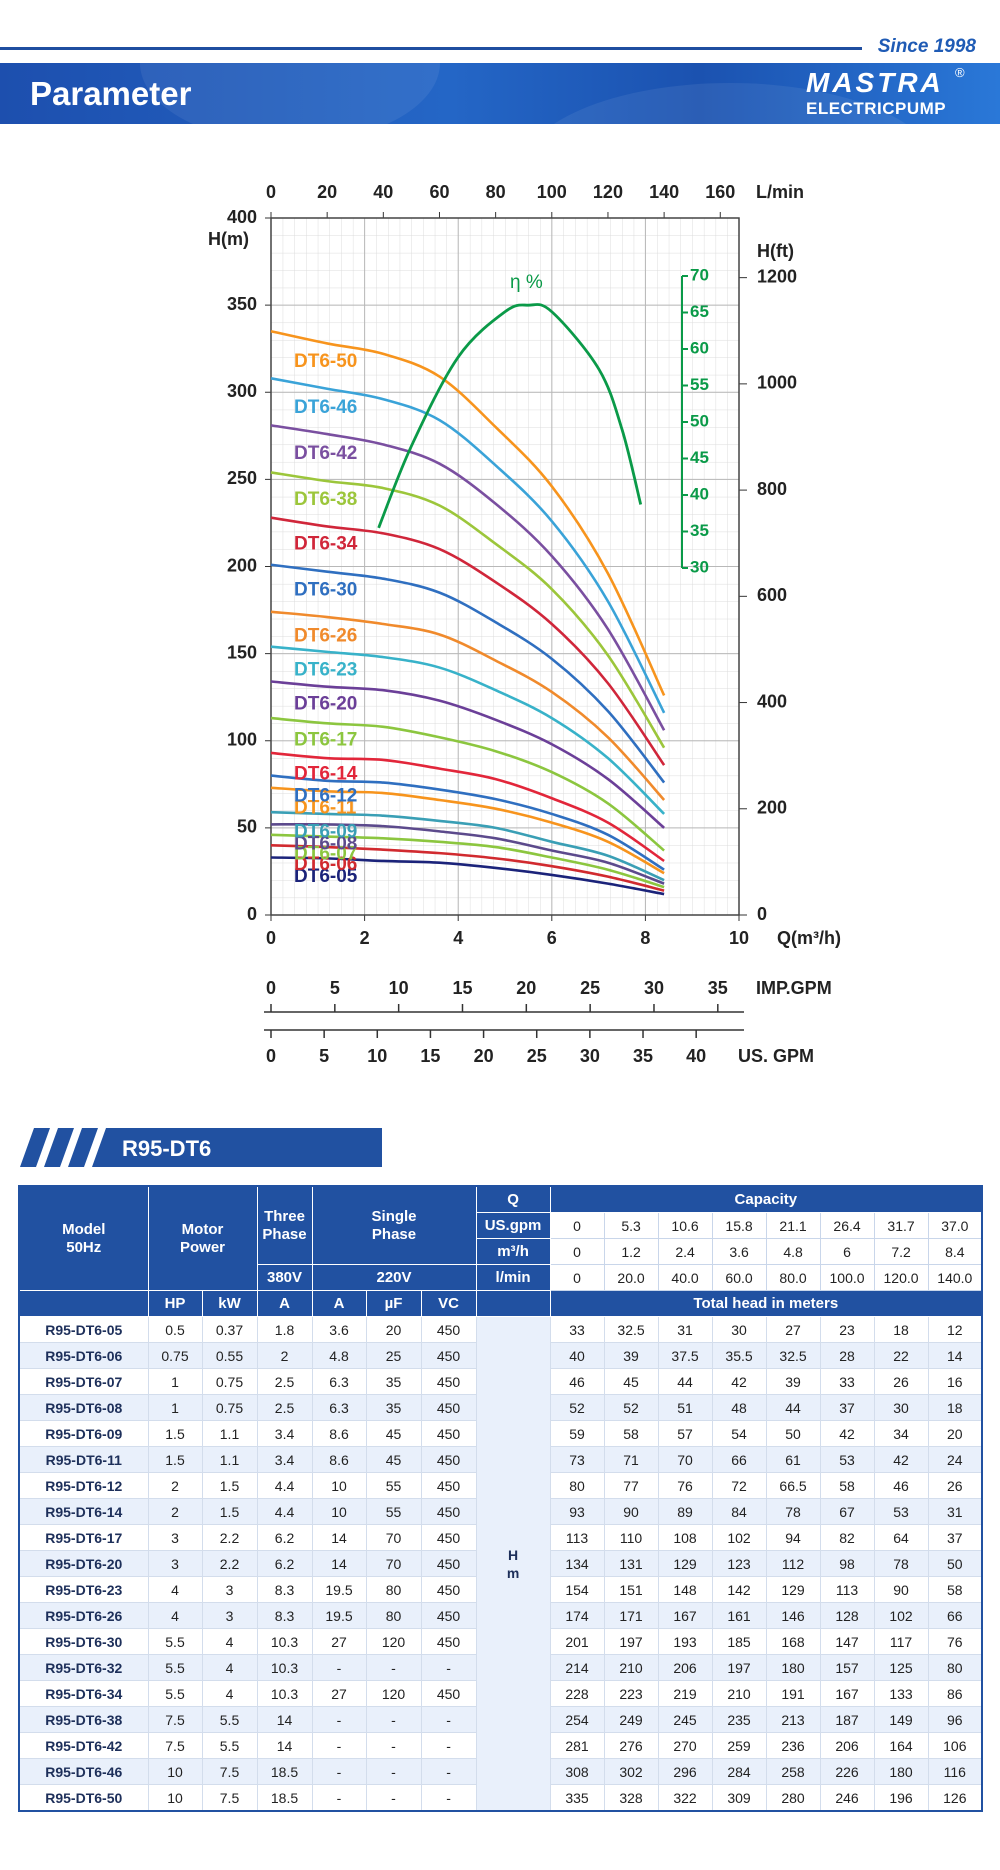  What do you see at coordinates (325, 739) in the screenshot?
I see `curve-label: DT6-17` at bounding box center [325, 739].